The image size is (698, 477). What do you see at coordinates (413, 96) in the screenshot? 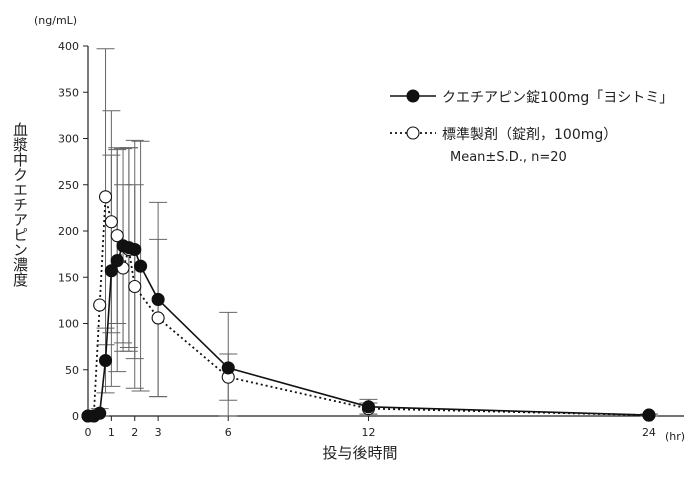
I see `legend-marker-test` at bounding box center [413, 96].